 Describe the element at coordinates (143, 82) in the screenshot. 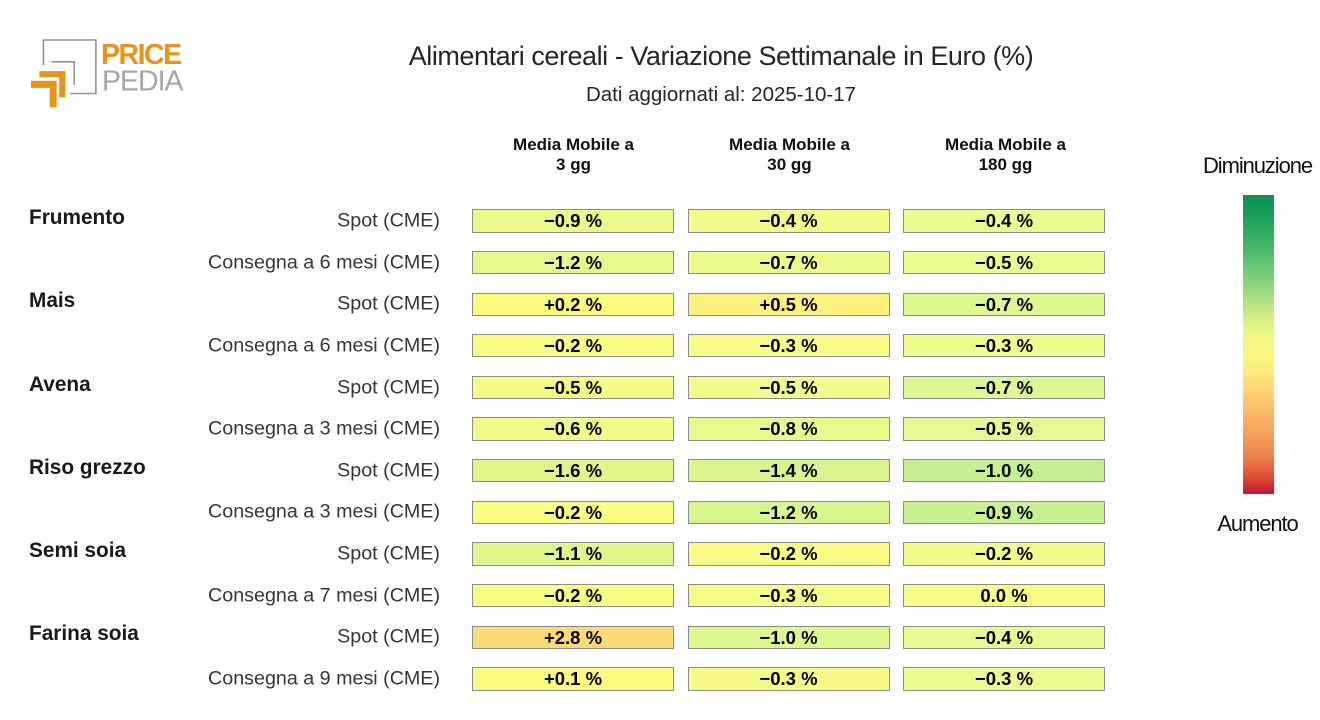

I see `svg-text: PEDIA` at that location.